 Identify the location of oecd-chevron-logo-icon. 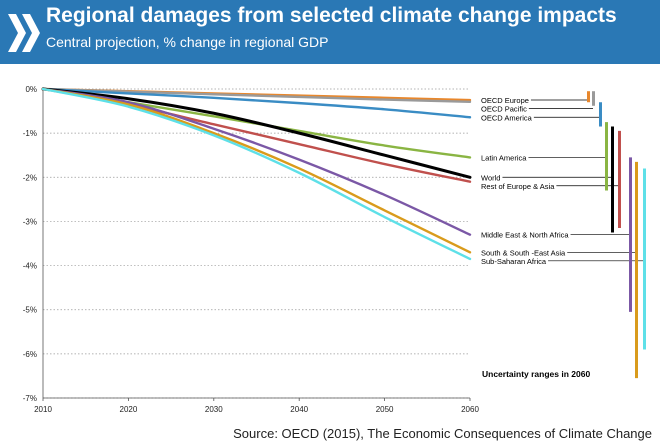
(24, 33).